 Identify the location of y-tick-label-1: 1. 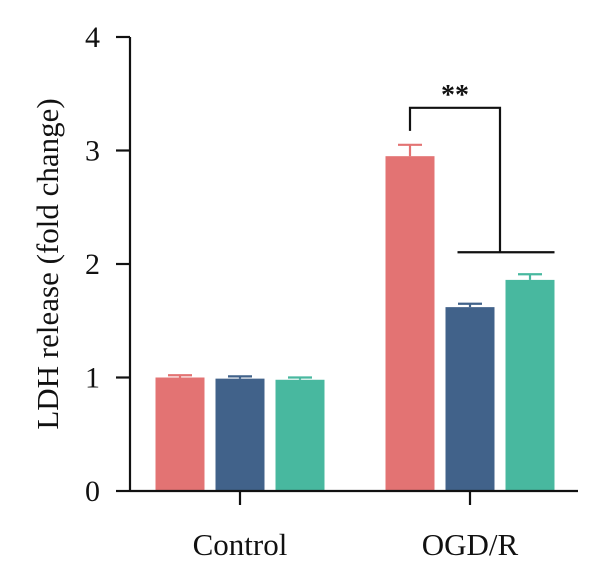
(92, 378).